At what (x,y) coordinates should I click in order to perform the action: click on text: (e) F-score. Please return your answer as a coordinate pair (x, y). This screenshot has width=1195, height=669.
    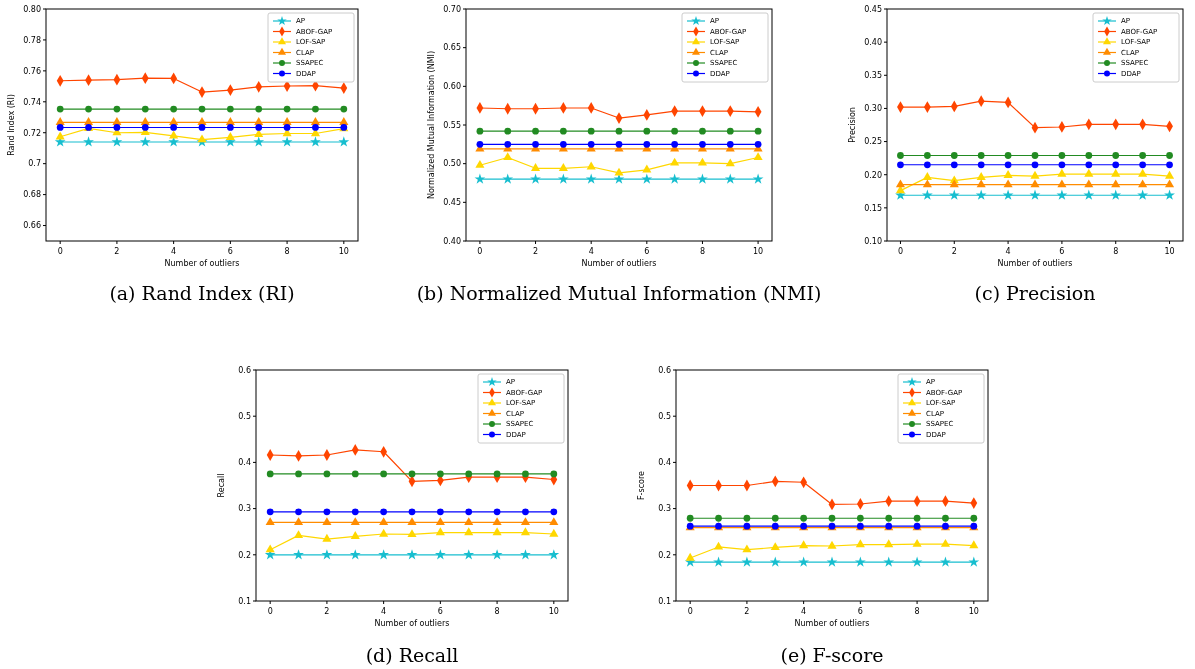
    Looking at the image, I should click on (832, 655).